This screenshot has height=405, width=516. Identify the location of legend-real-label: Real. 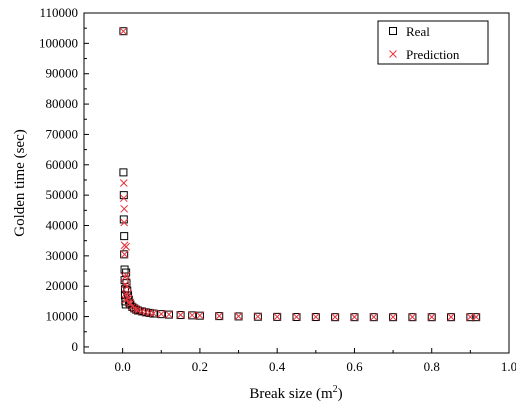
(418, 31).